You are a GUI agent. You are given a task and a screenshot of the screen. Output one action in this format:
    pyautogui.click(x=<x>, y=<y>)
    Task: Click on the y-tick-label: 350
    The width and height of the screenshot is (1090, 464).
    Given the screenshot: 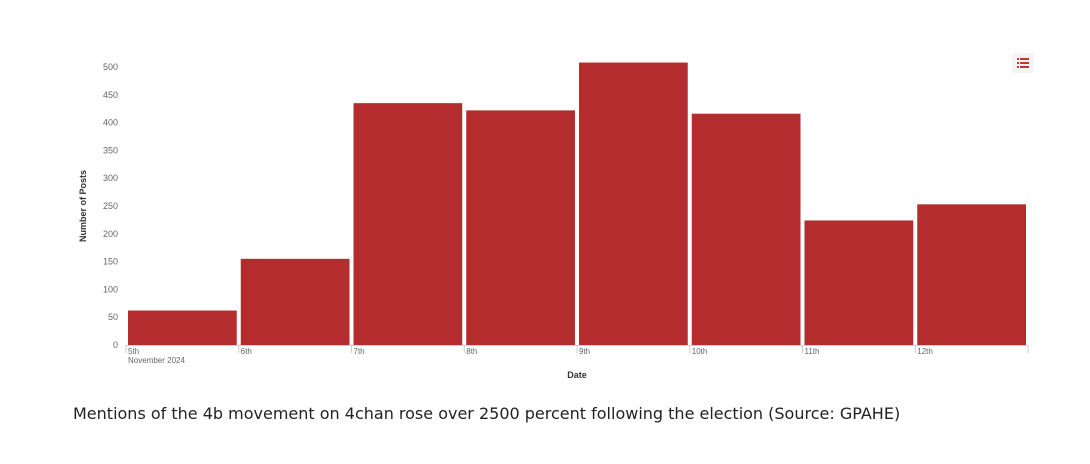 What is the action you would take?
    pyautogui.click(x=110, y=150)
    